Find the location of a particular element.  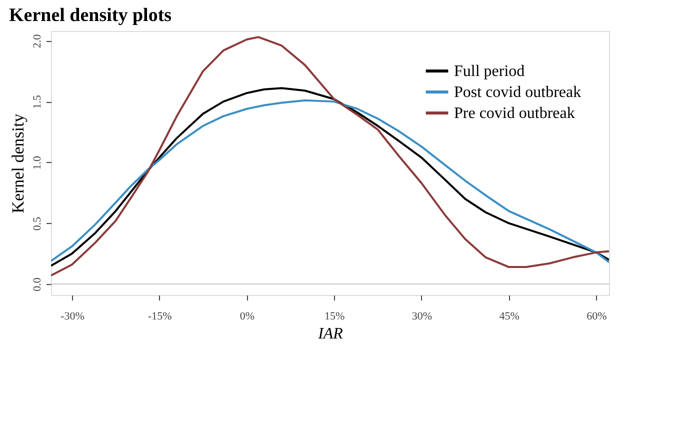

x-axis-title: IAR is located at coordinates (330, 334).